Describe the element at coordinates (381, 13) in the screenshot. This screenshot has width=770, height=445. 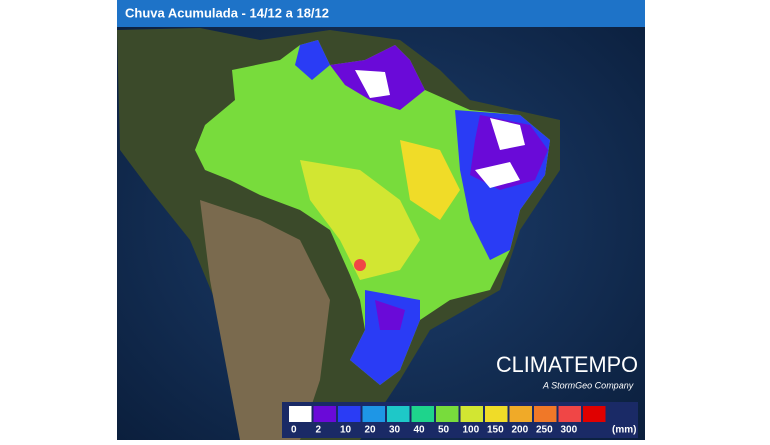
I see `title-bar` at that location.